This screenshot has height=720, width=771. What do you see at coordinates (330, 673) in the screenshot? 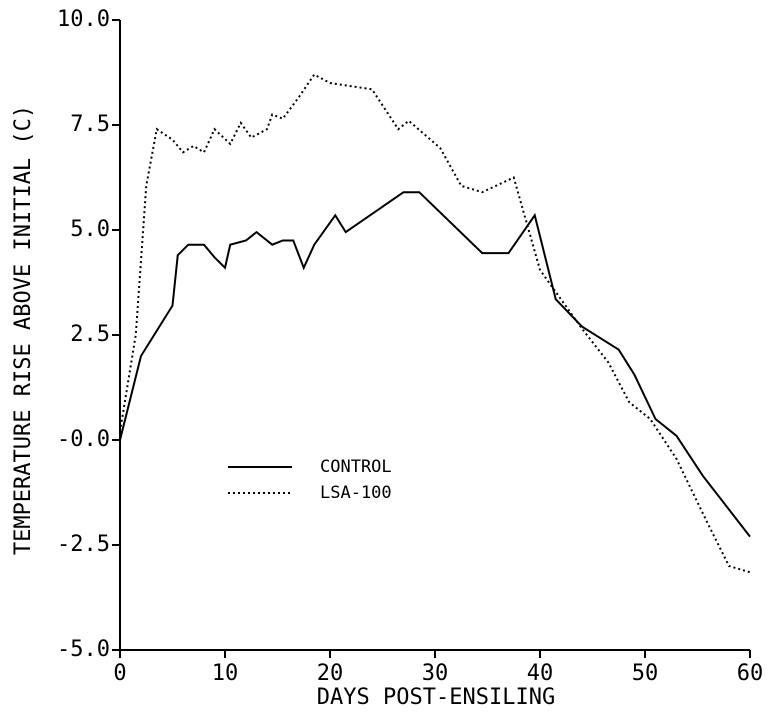
I see `x-tick-label: 20` at bounding box center [330, 673].